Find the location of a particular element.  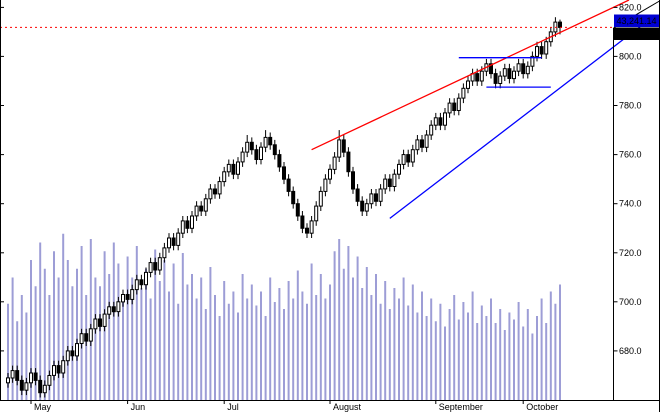

quote-badges: 43,241.14 811.85 is located at coordinates (636, 27).